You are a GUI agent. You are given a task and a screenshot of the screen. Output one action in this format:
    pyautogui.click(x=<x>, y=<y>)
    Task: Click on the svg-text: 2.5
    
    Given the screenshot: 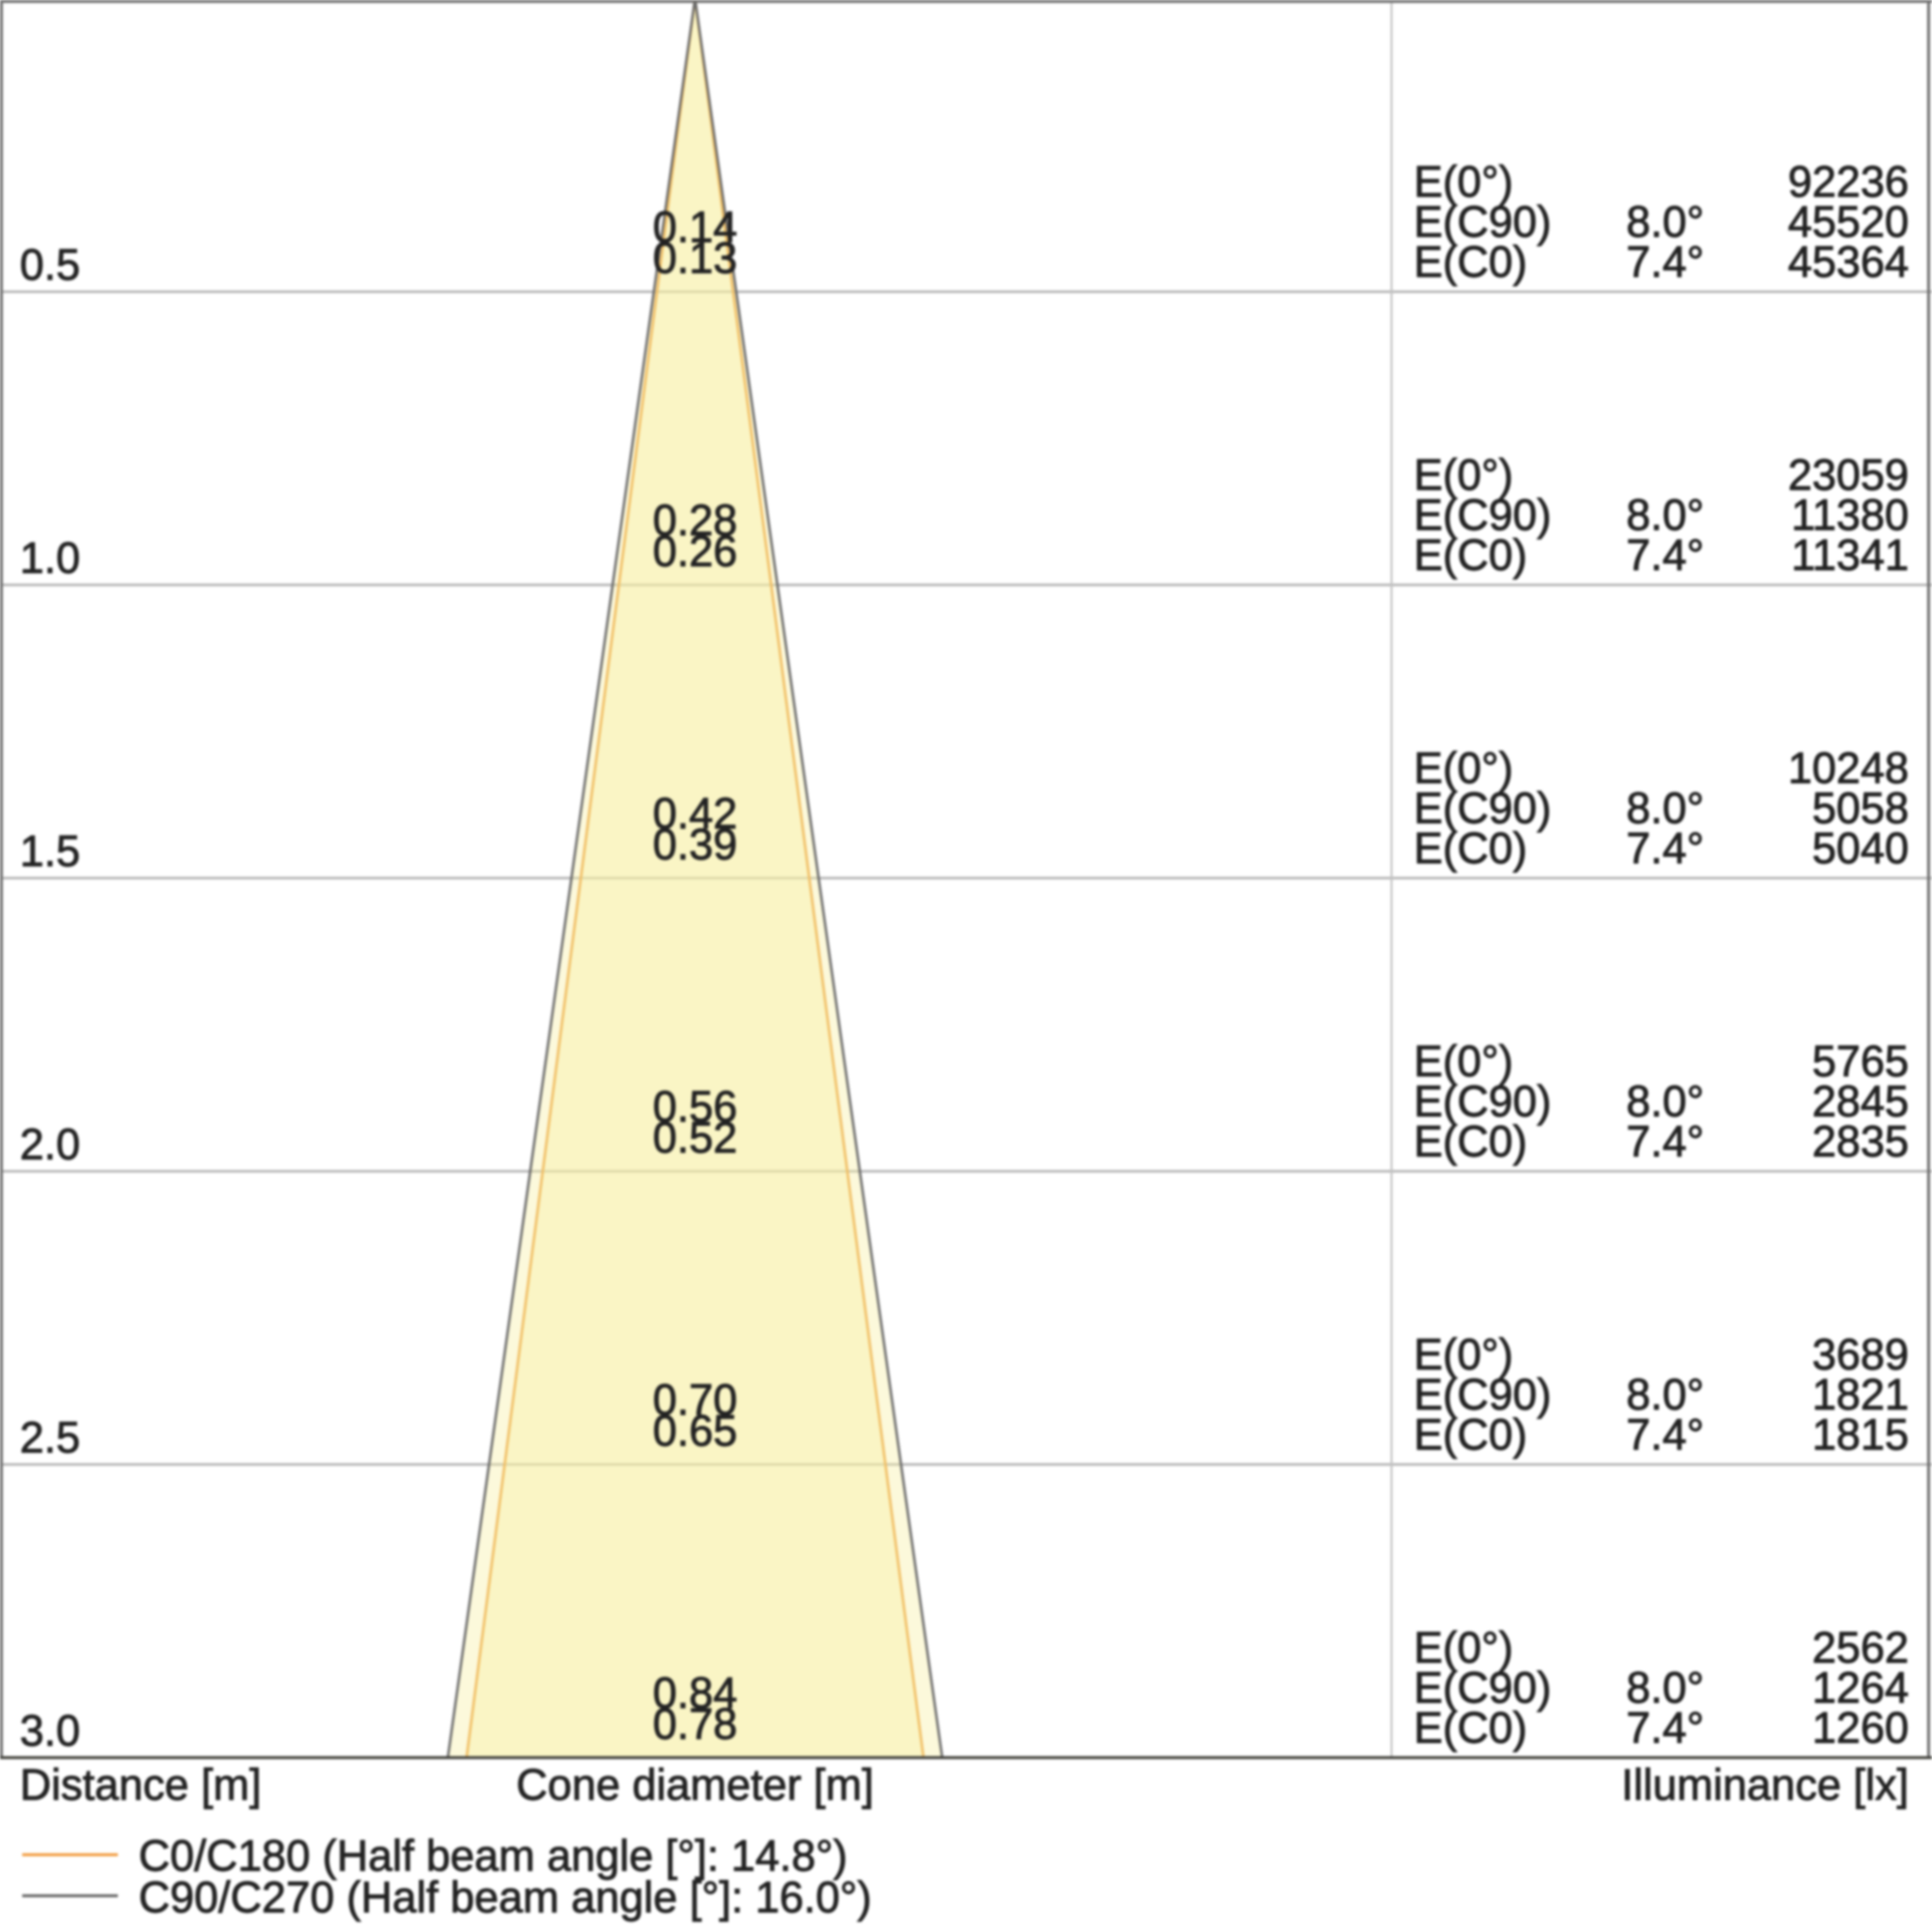 What is the action you would take?
    pyautogui.click(x=50, y=1438)
    